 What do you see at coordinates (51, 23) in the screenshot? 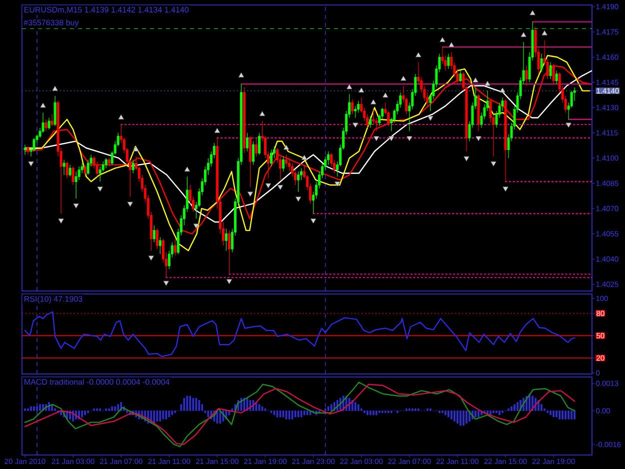
I see `ref-line-label: #35576338 buy` at bounding box center [51, 23].